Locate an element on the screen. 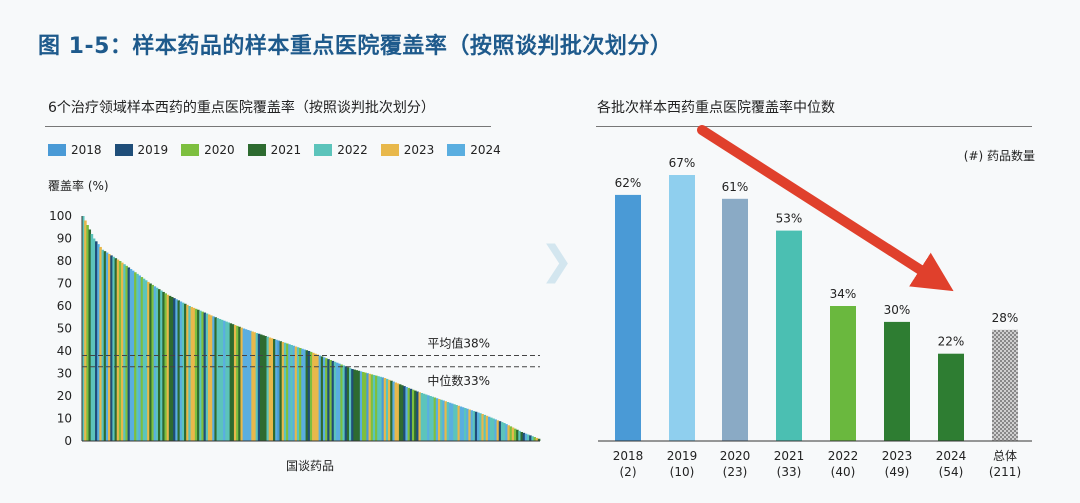 The image size is (1080, 503). legend-item: 2021 is located at coordinates (274, 150).